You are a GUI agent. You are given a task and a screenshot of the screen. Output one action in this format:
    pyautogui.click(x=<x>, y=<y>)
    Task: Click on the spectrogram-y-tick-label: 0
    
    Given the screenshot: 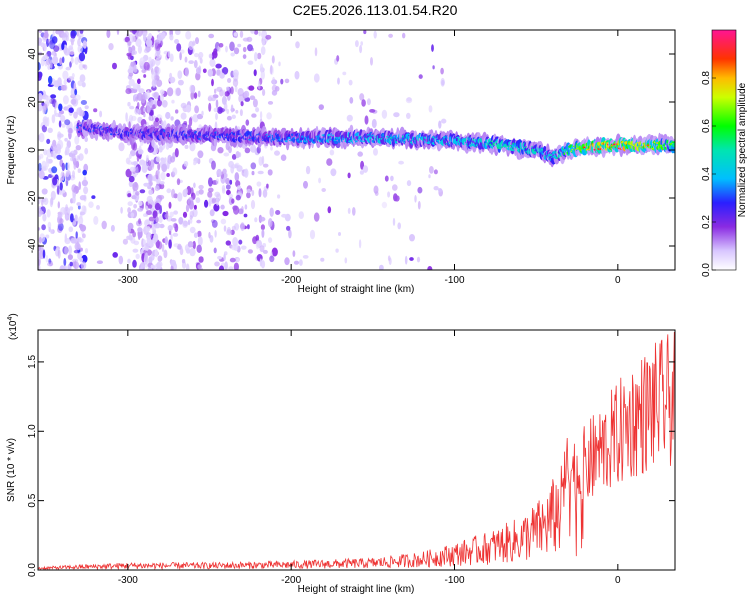 What is the action you would take?
    pyautogui.click(x=32, y=150)
    